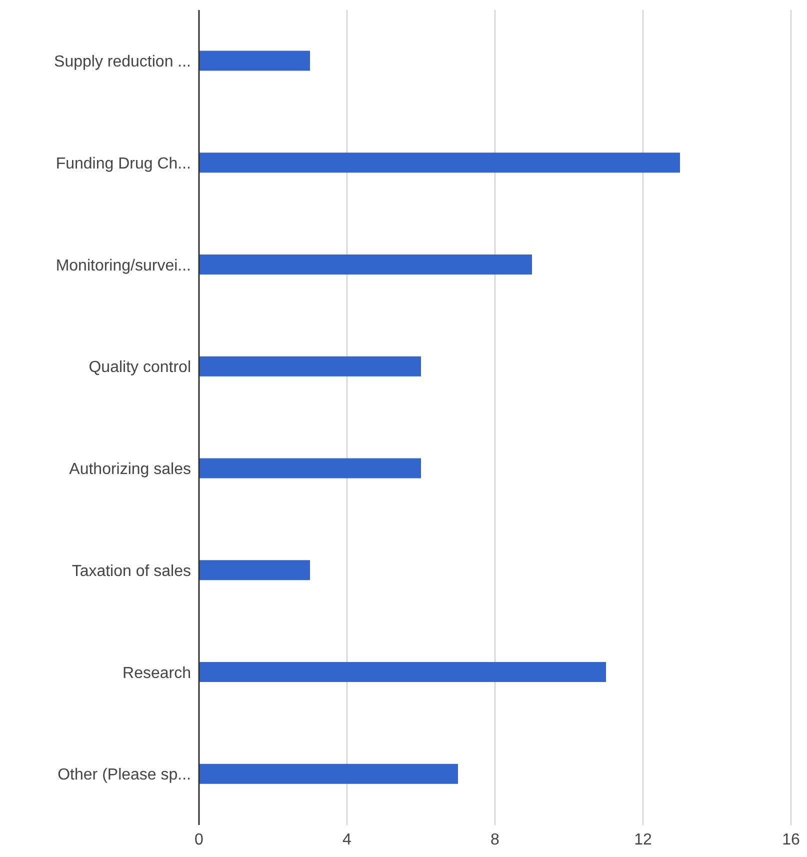 The image size is (807, 857). Describe the element at coordinates (131, 571) in the screenshot. I see `y-tick-label: Taxation of sales` at that location.